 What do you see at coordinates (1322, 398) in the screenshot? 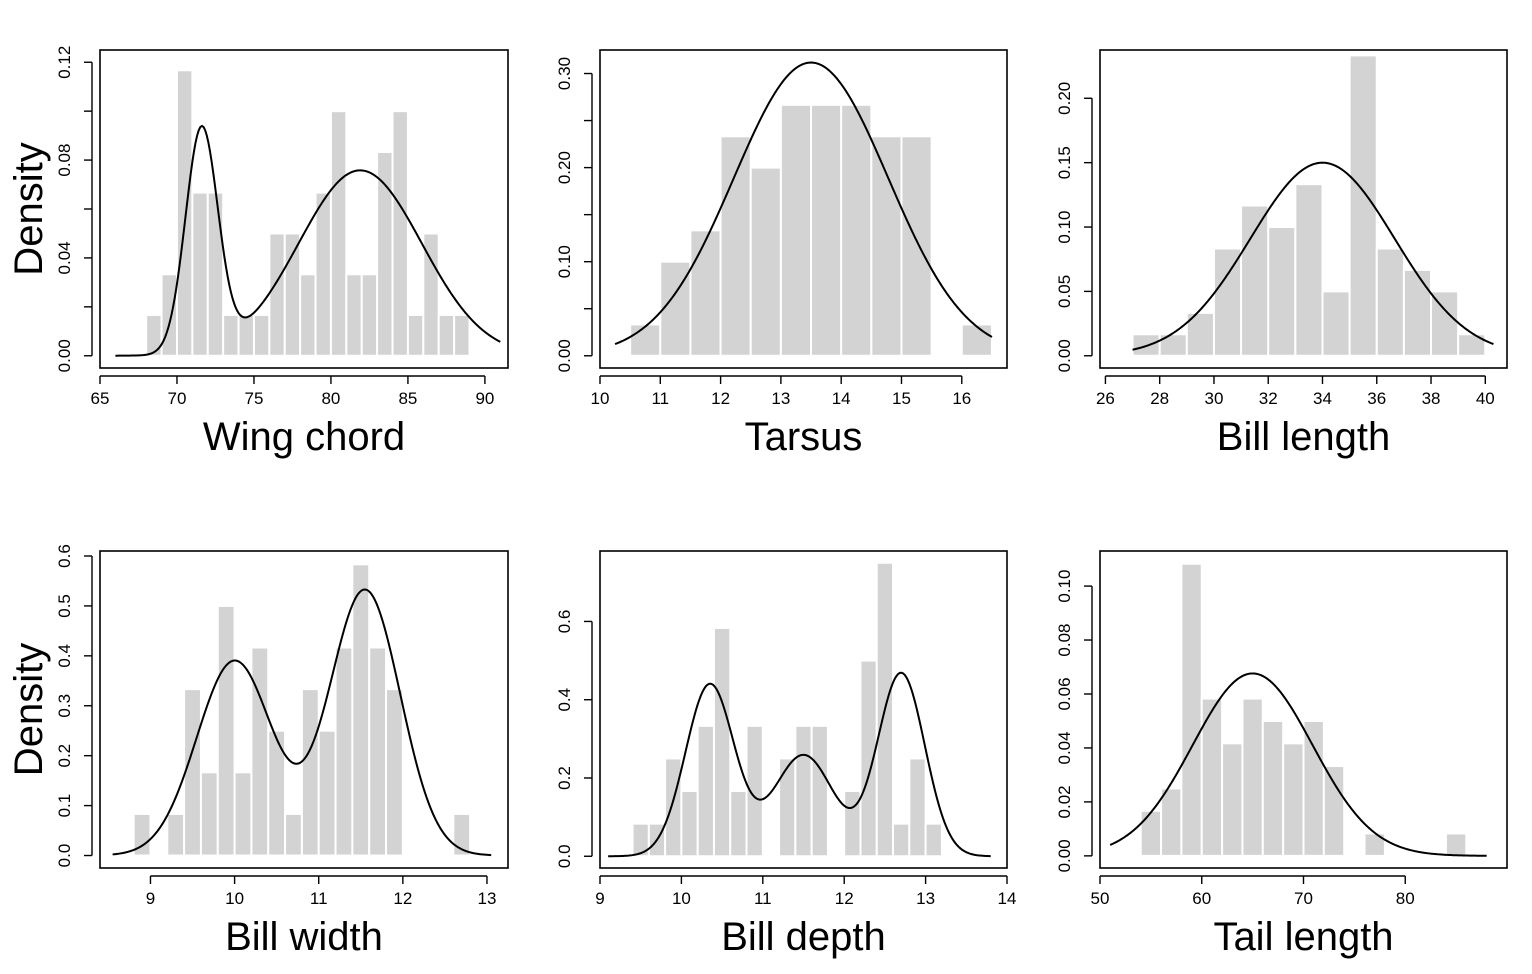
I see `x-tick-label: 34` at bounding box center [1322, 398].